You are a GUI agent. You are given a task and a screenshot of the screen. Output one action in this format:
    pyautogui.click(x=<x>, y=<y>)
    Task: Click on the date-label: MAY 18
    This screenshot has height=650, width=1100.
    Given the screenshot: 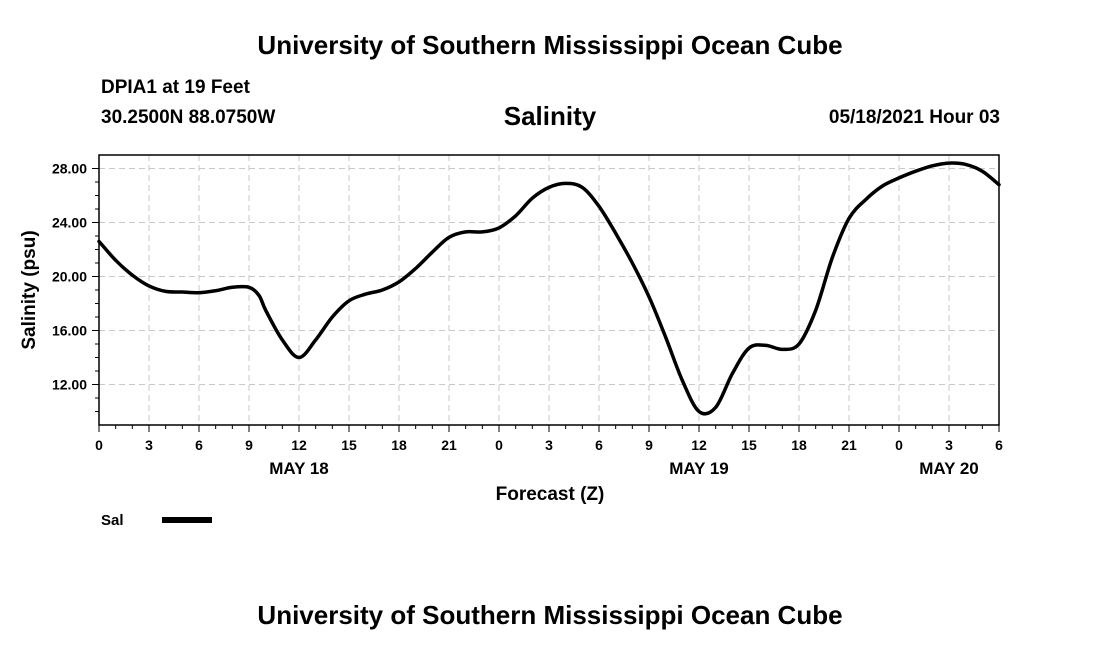 What is the action you would take?
    pyautogui.click(x=299, y=468)
    